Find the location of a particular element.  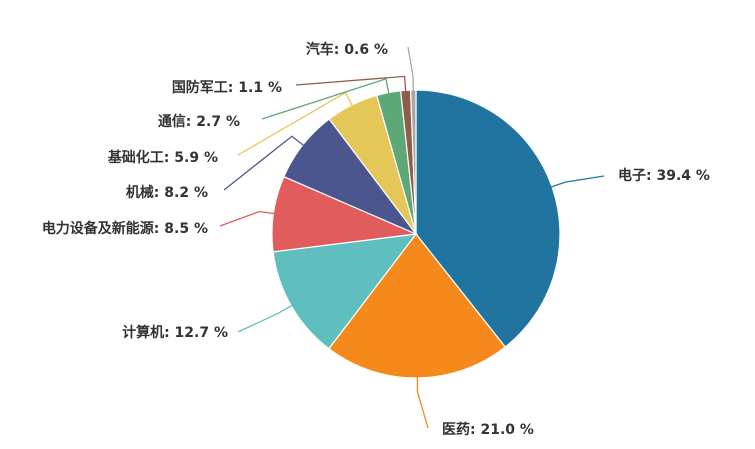

slice-label: 电子: 39.4 % is located at coordinates (664, 175).